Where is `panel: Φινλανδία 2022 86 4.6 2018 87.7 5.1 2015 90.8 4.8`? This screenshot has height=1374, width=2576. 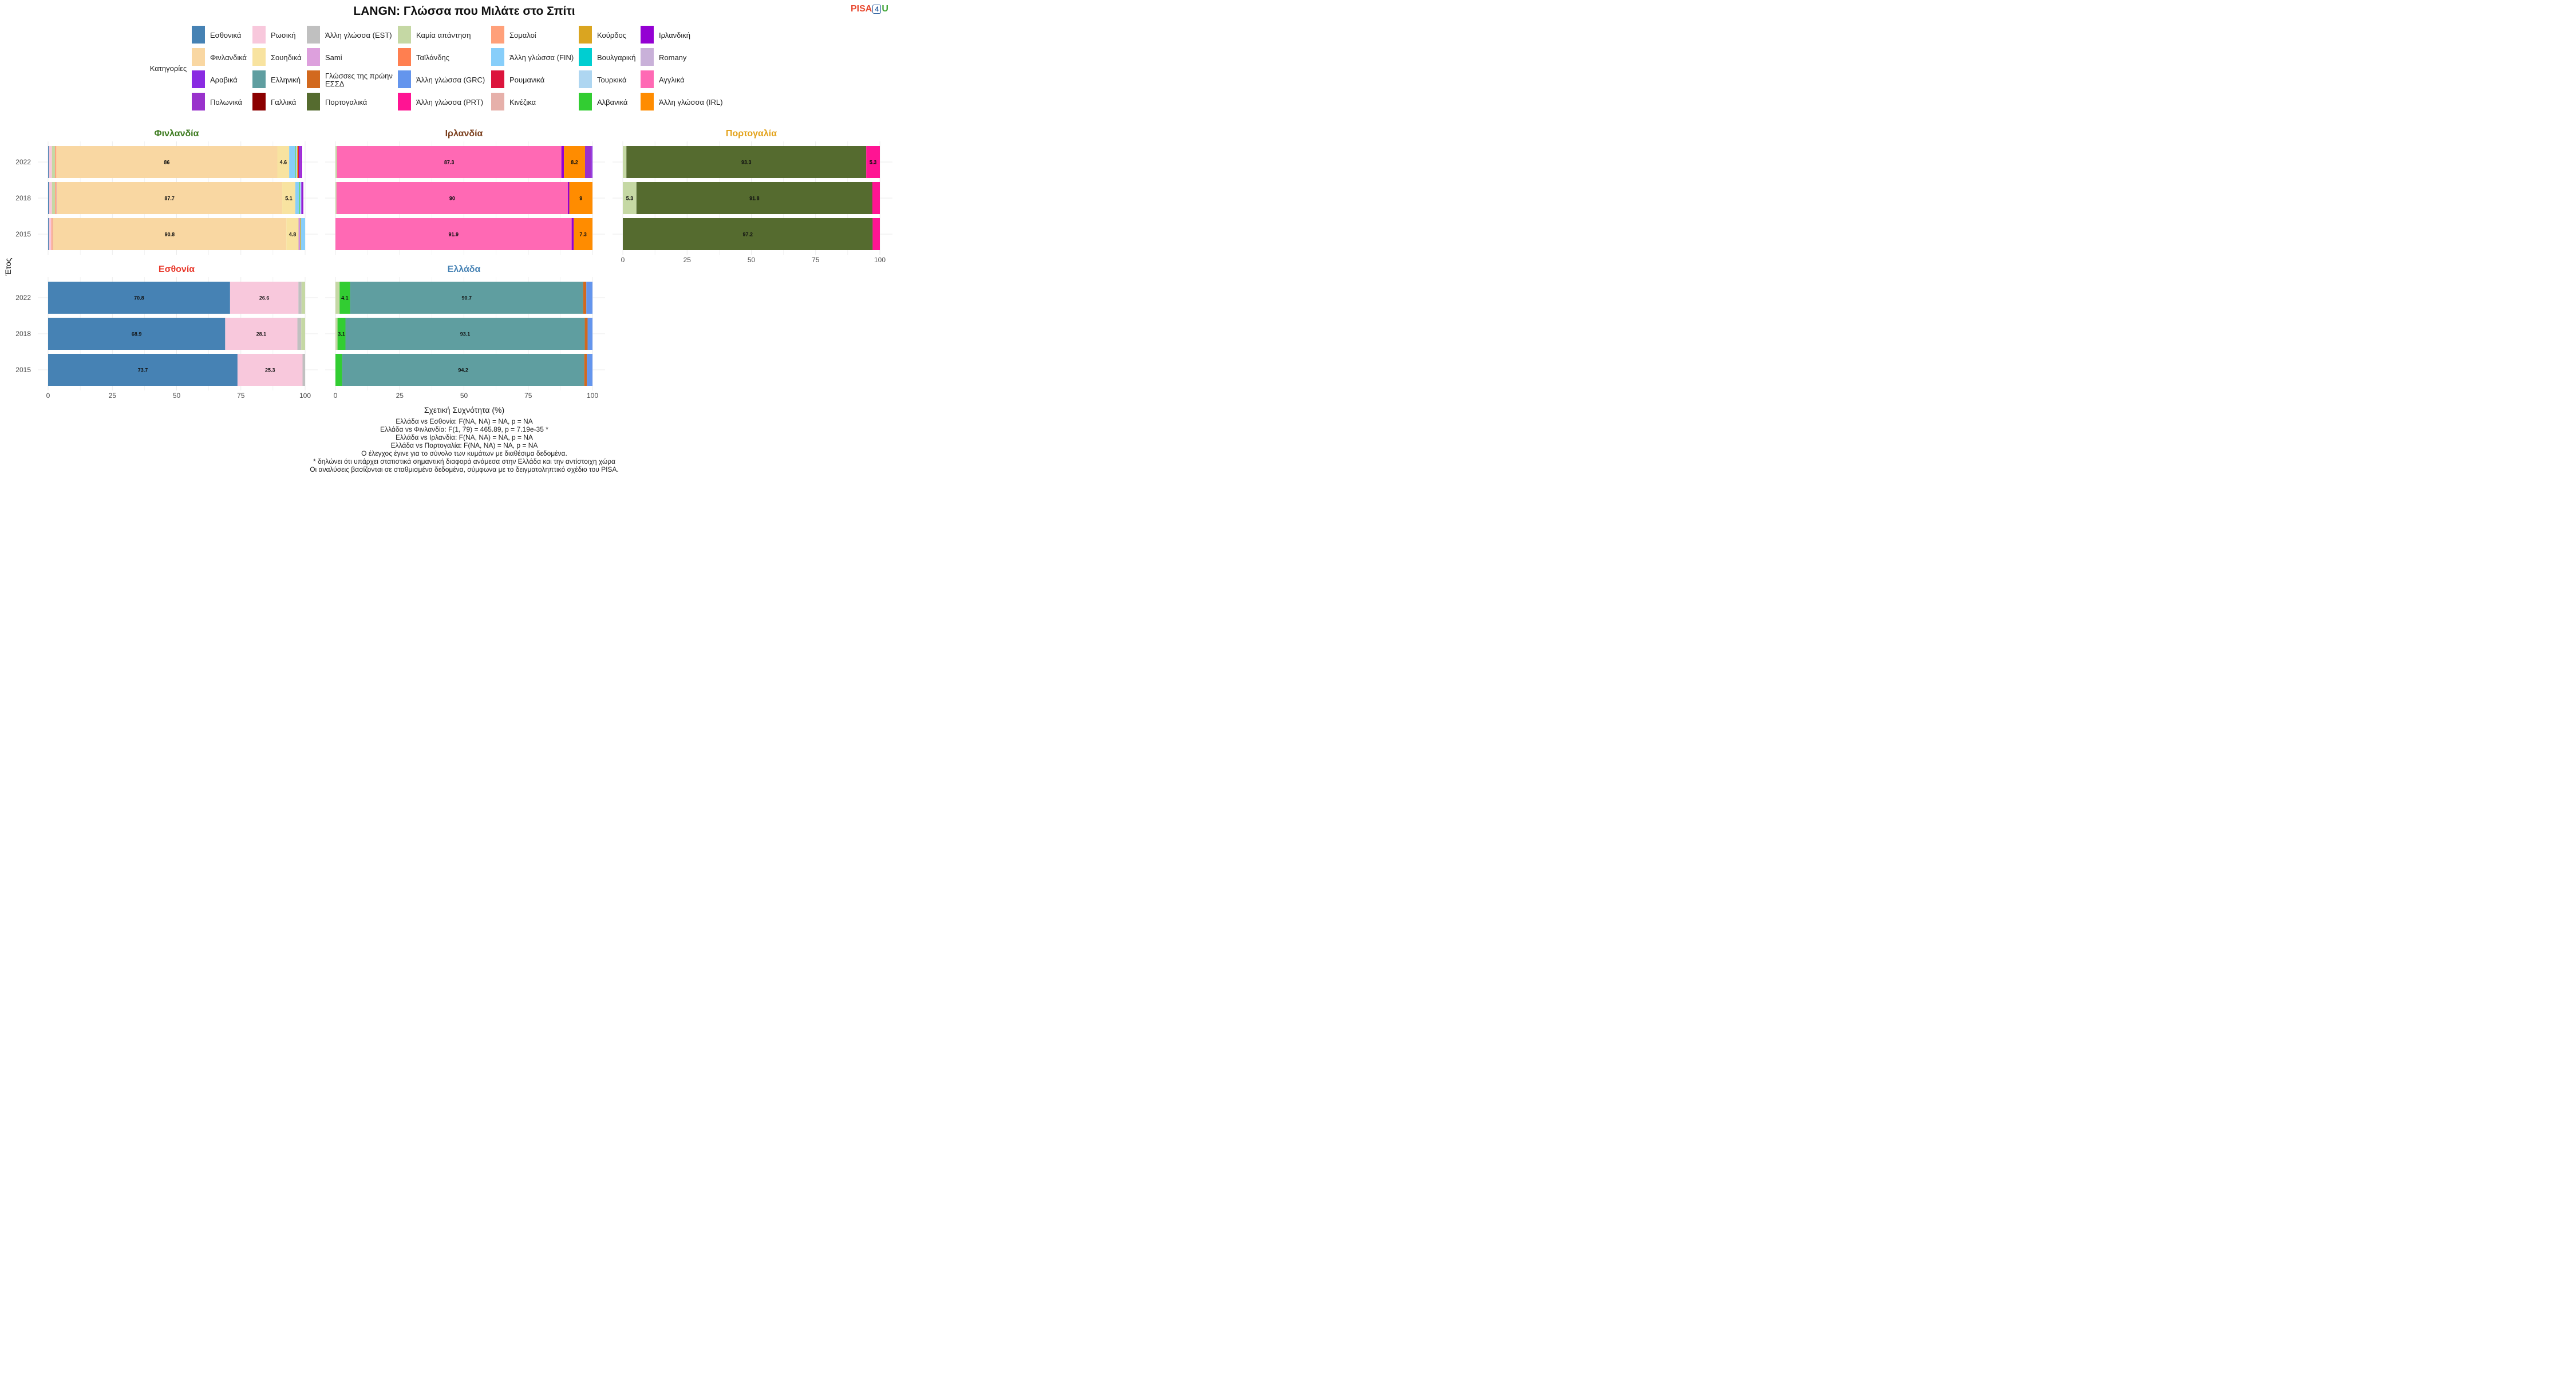 panel: Φινλανδία 2022 86 4.6 2018 87.7 5.1 2015 90.8 4.8 is located at coordinates (166, 192).